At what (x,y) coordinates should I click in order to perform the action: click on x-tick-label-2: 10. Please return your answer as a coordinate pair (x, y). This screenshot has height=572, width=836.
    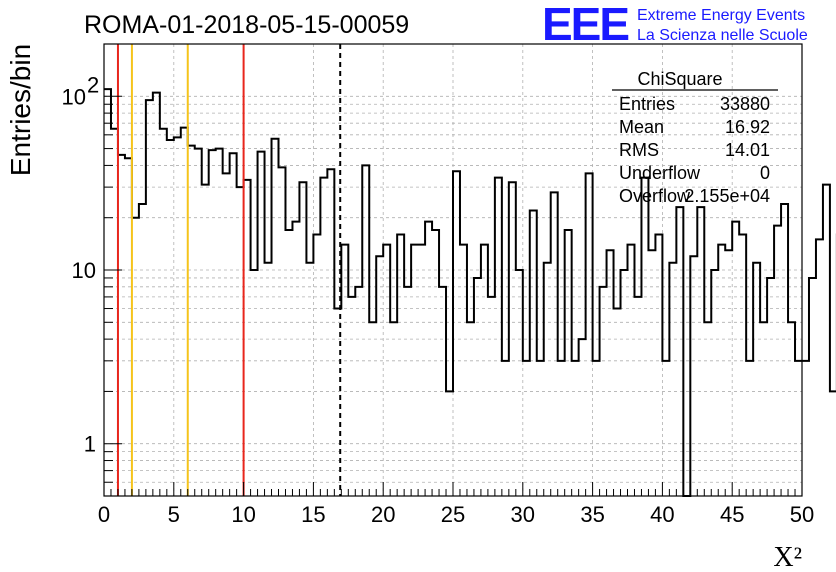
    Looking at the image, I should click on (243, 514).